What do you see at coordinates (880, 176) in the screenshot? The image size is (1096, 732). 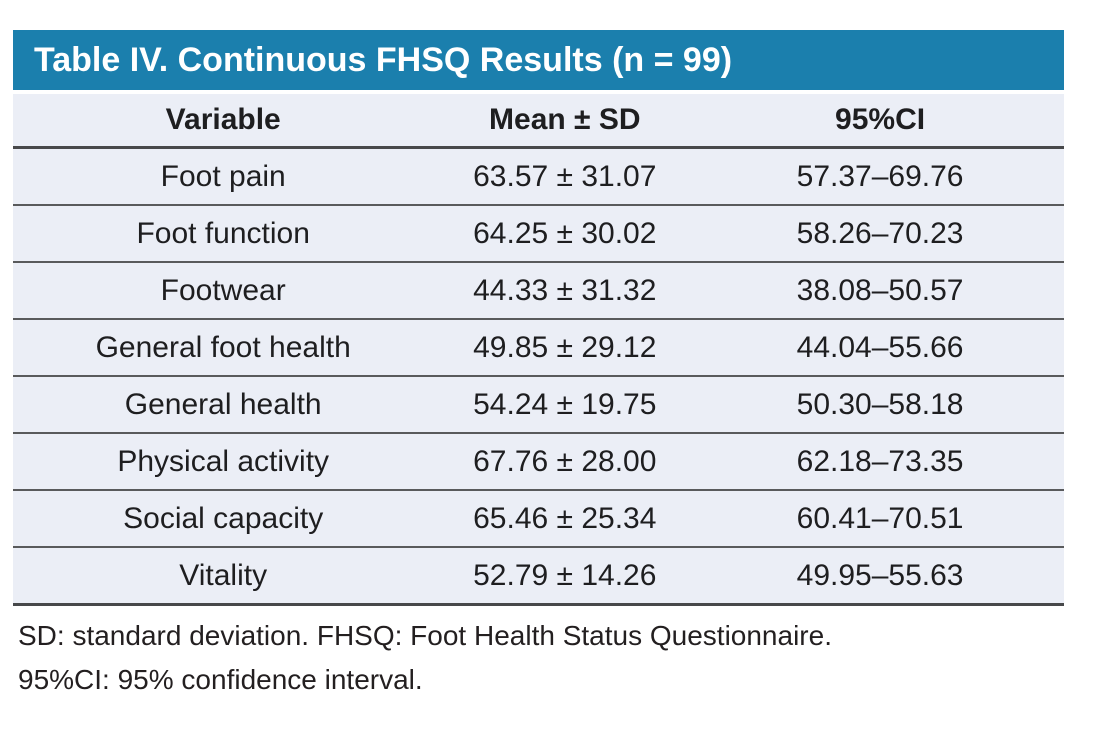 I see `cell-ci: 57.37–69.76` at bounding box center [880, 176].